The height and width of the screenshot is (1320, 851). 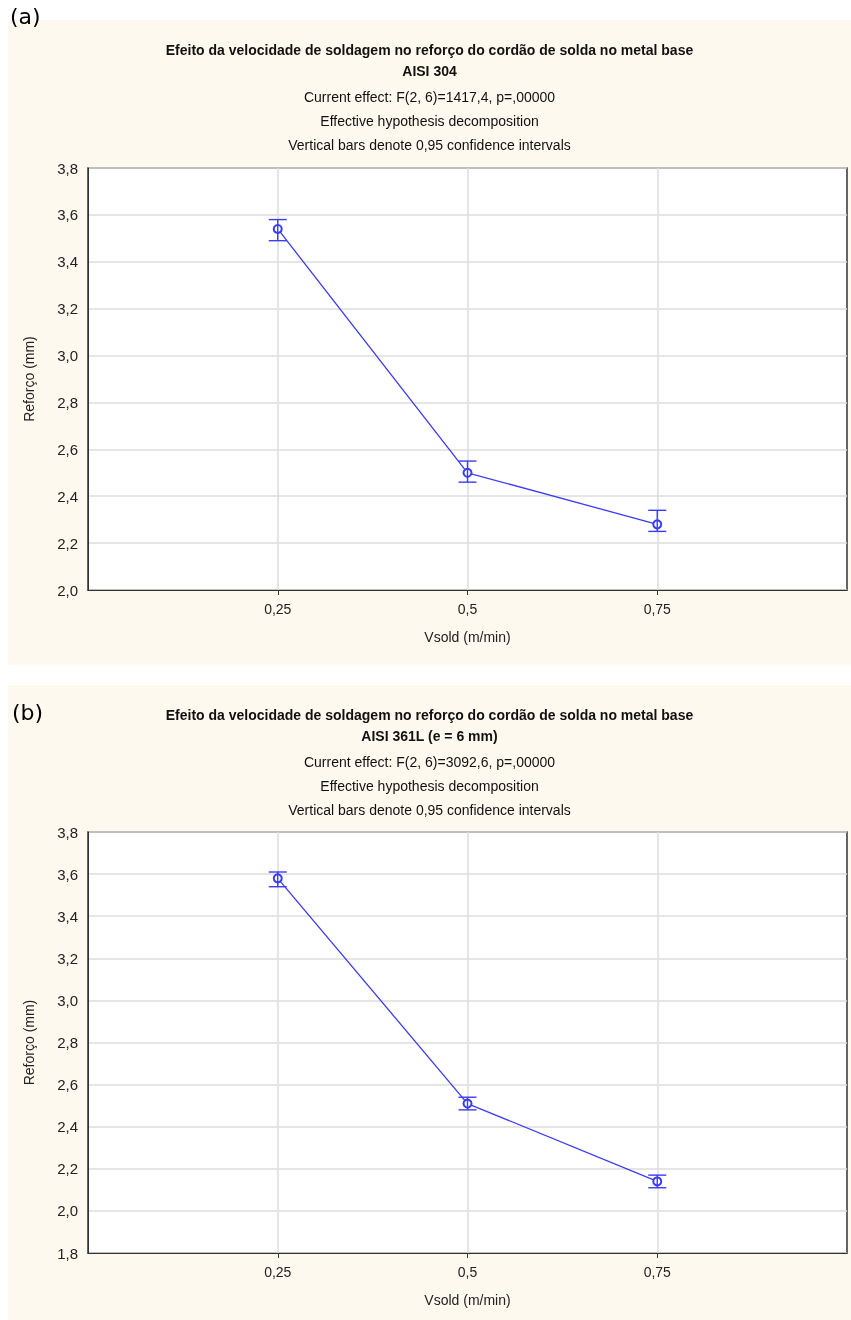 I want to click on chart-subtitle: Current effect: F(2, 6)=3092,6, p=,00000 Effective hypothesis decomposition Vertical bars denote 0,95 confidence intervals, so click(x=429, y=786).